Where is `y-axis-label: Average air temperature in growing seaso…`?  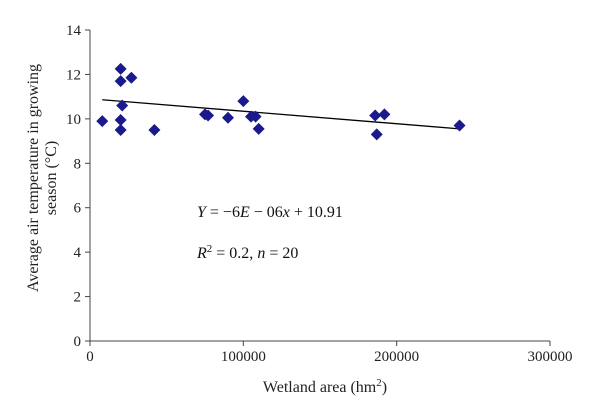 y-axis-label: Average air temperature in growing seaso… is located at coordinates (42, 178).